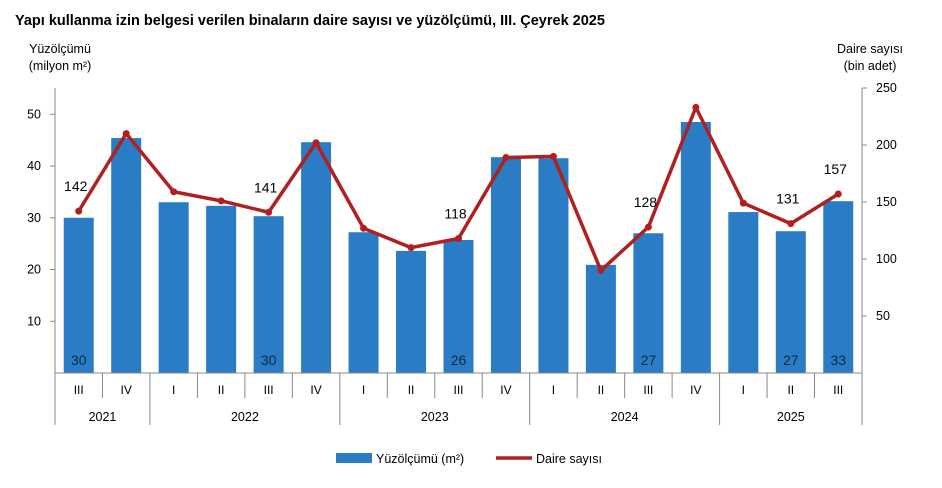 This screenshot has width=942, height=488. I want to click on legend-label-bar: Yüzölçümü (m²), so click(420, 459).